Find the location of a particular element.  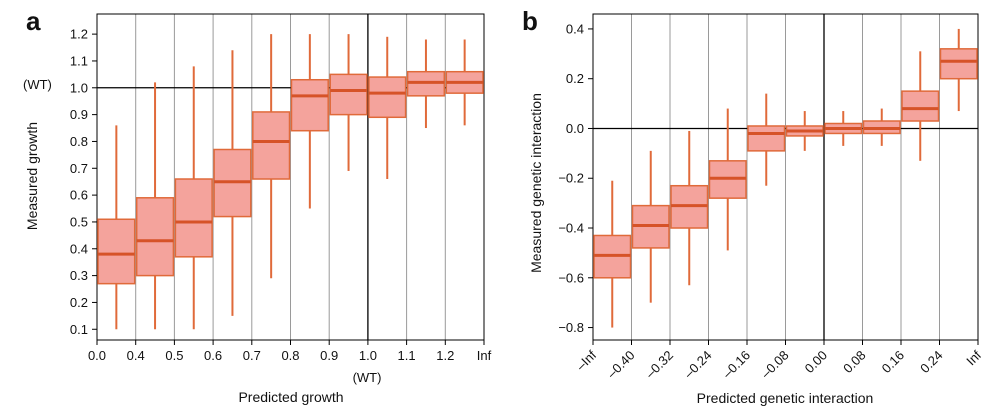

panel-b-y-label: Measured genetic interaction is located at coordinates (536, 183).